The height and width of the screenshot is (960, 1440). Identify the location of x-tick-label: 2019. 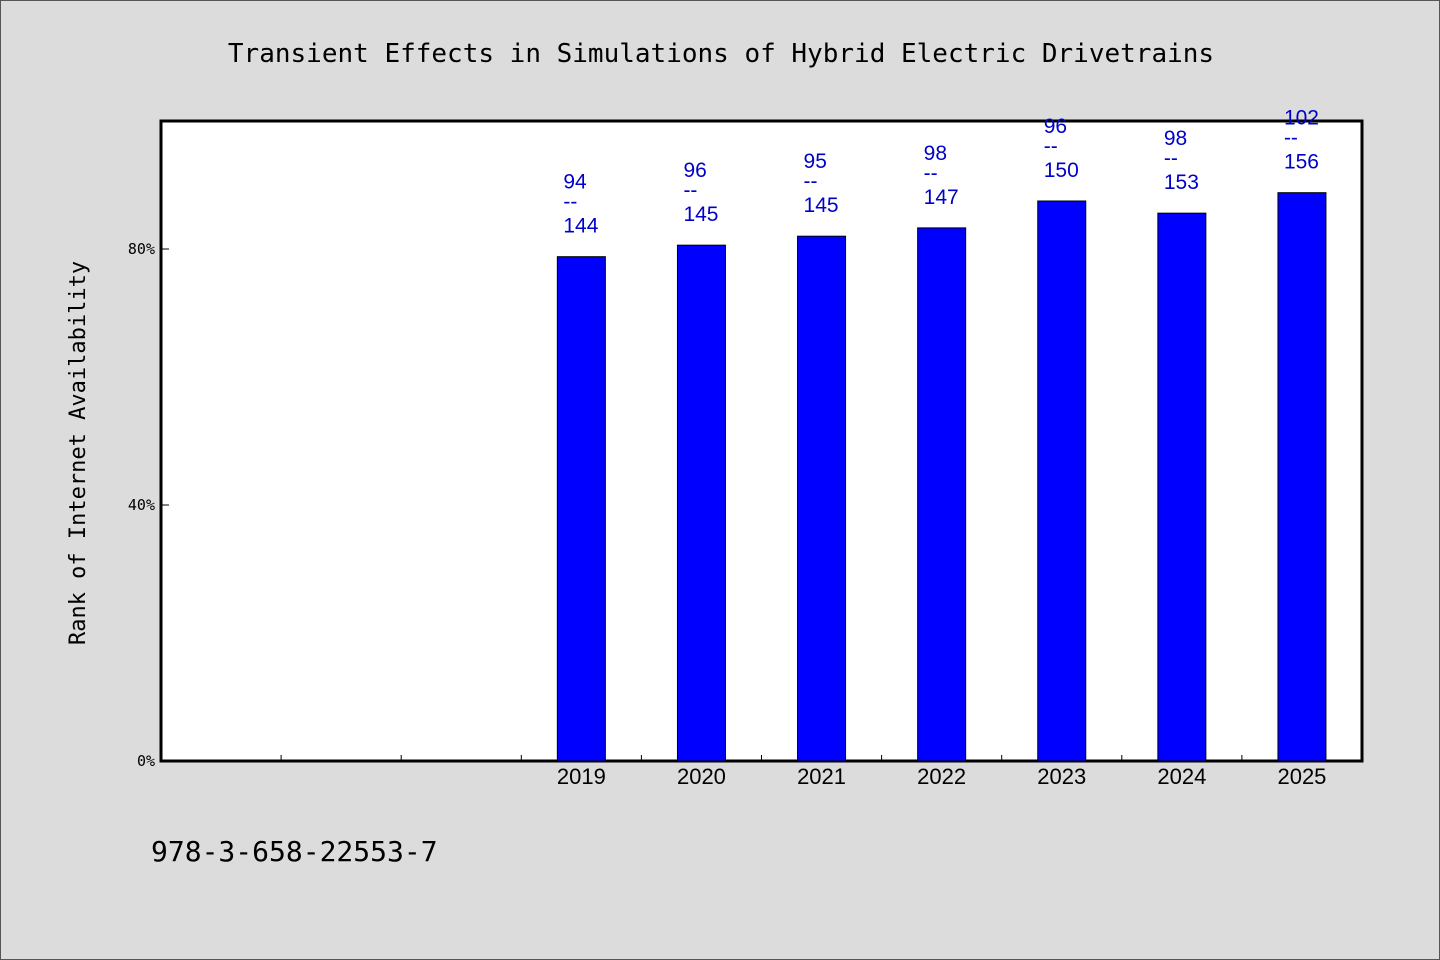
(581, 776).